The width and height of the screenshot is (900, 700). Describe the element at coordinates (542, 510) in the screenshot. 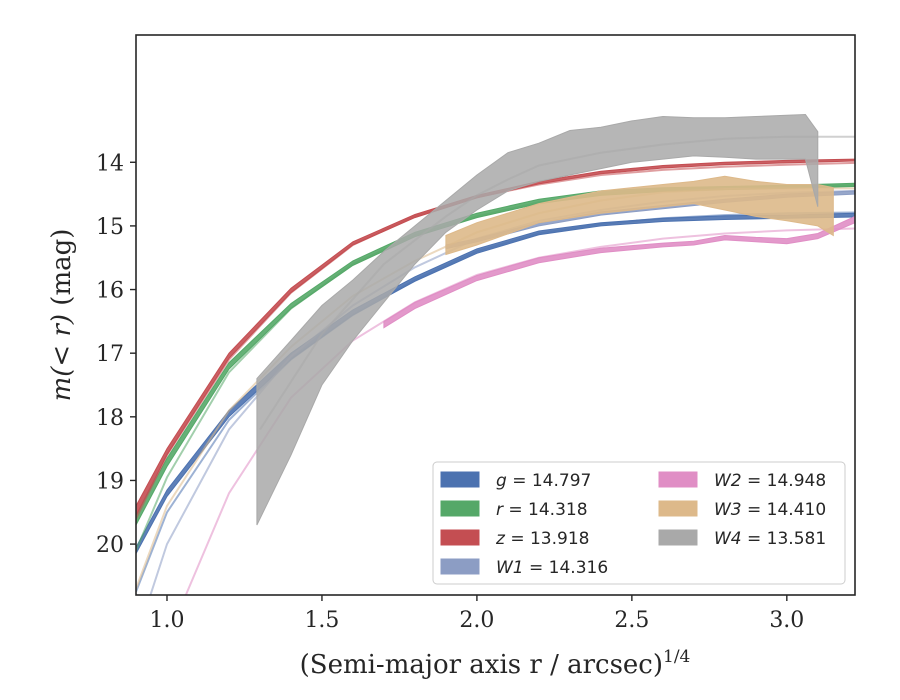

I see `legend-label-r: r = 14.318` at that location.